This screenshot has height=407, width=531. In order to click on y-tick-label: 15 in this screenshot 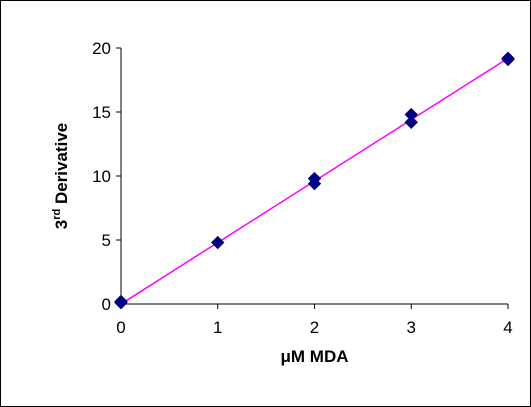, I will do `click(101, 112)`.